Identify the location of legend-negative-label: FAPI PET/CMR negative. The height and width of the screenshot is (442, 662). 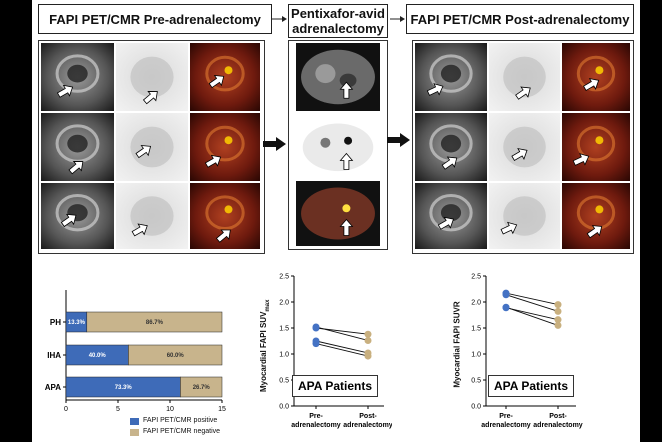
(182, 431).